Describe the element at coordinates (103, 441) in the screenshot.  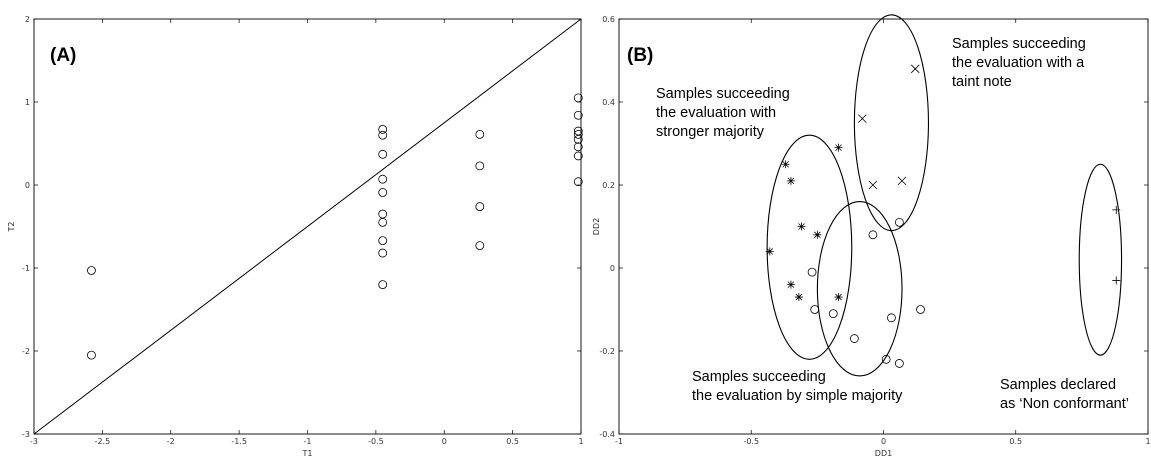
I see `x-tick-label: -2.5` at that location.